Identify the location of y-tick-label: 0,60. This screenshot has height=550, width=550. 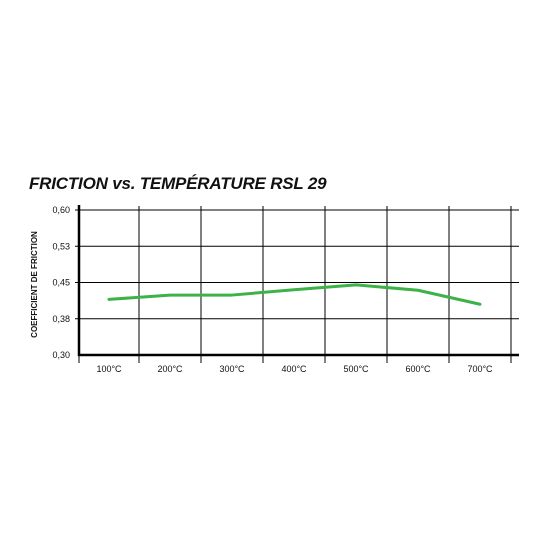
(61, 210).